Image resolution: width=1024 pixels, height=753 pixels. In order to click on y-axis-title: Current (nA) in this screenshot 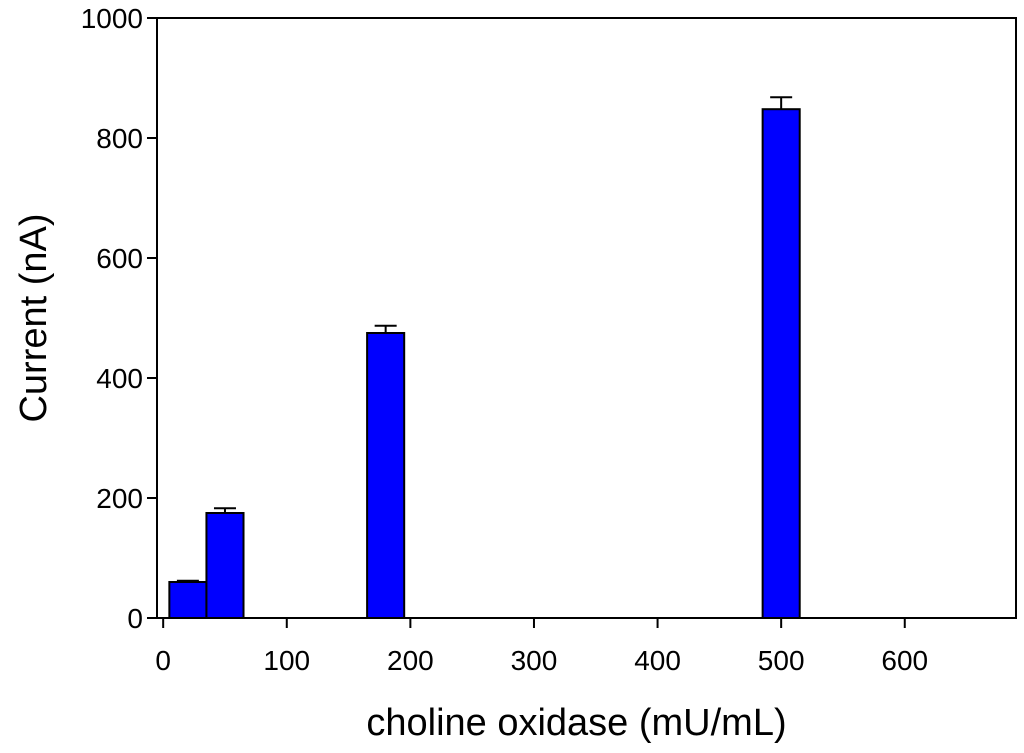, I will do `click(34, 317)`.